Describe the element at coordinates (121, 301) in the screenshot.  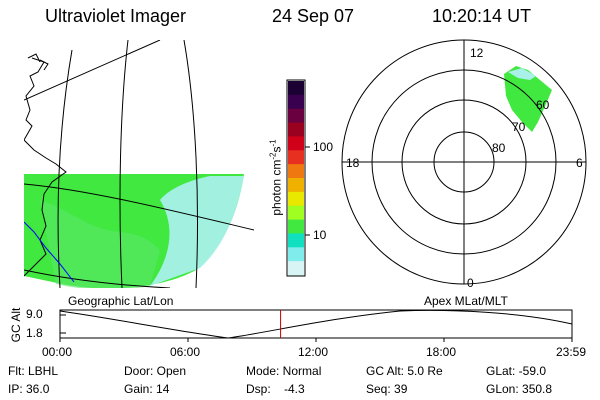
I see `left-panel-caption: Geographic Lat/Lon` at that location.